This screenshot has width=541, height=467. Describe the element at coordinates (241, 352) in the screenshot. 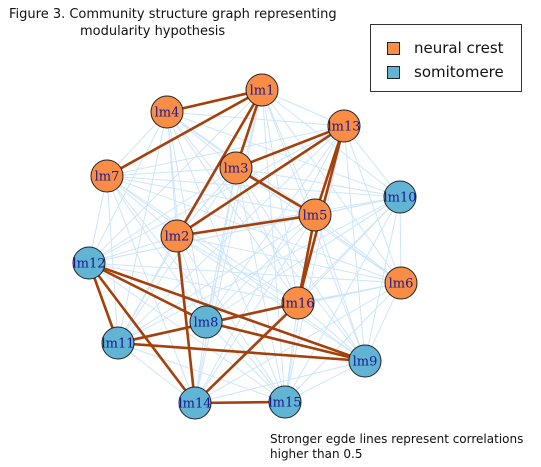

I see `strong-edge-lm11-lm9` at that location.